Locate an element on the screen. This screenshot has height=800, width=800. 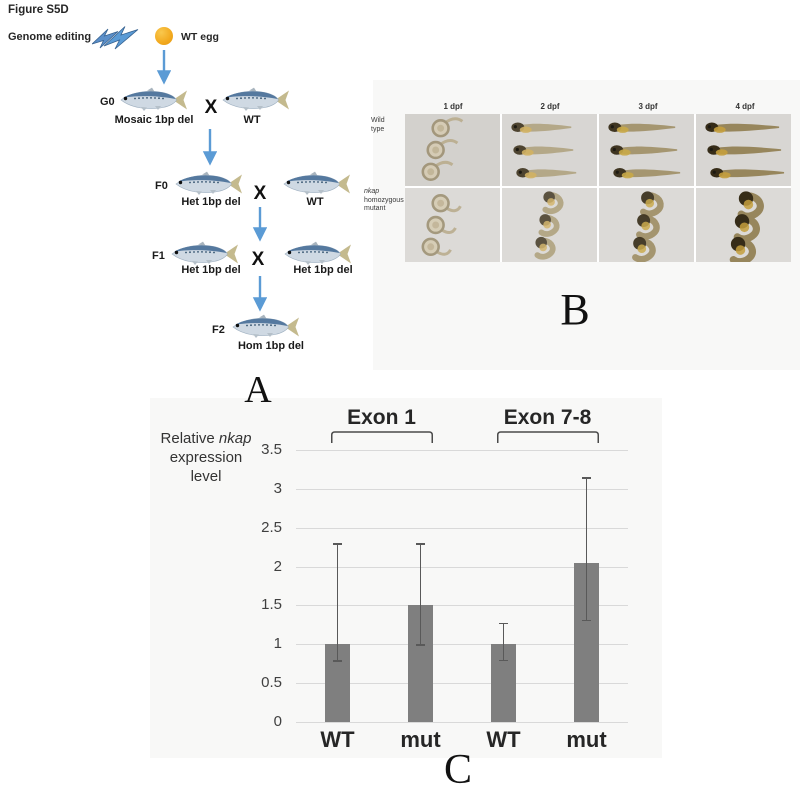
column-header-1dpf: 1 dpf is located at coordinates (453, 106).